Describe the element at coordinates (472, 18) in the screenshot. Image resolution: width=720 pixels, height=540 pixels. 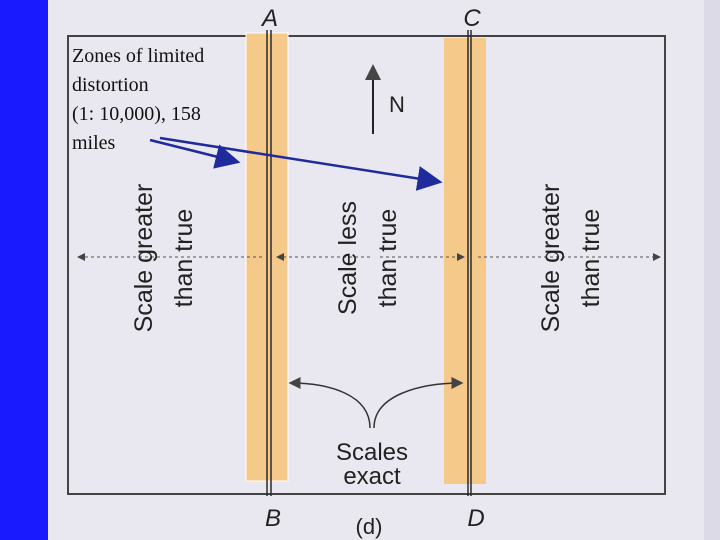
I see `label-C: C` at that location.